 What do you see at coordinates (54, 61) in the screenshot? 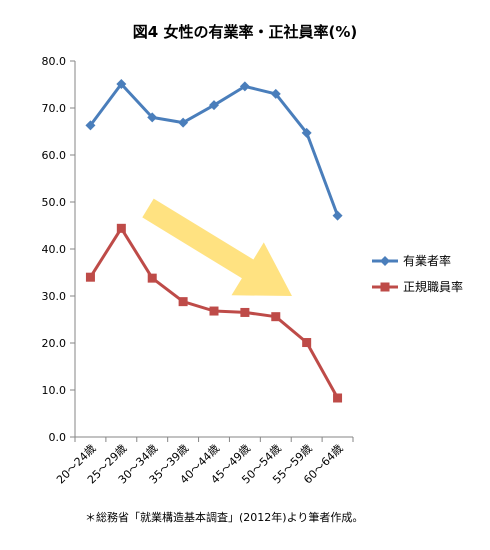
I see `y-tick-label: 80.0` at bounding box center [54, 61].